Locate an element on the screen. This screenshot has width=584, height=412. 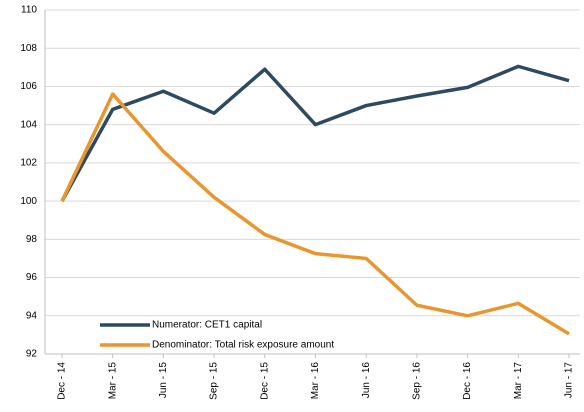
y-tick-label: 96 is located at coordinates (32, 277).